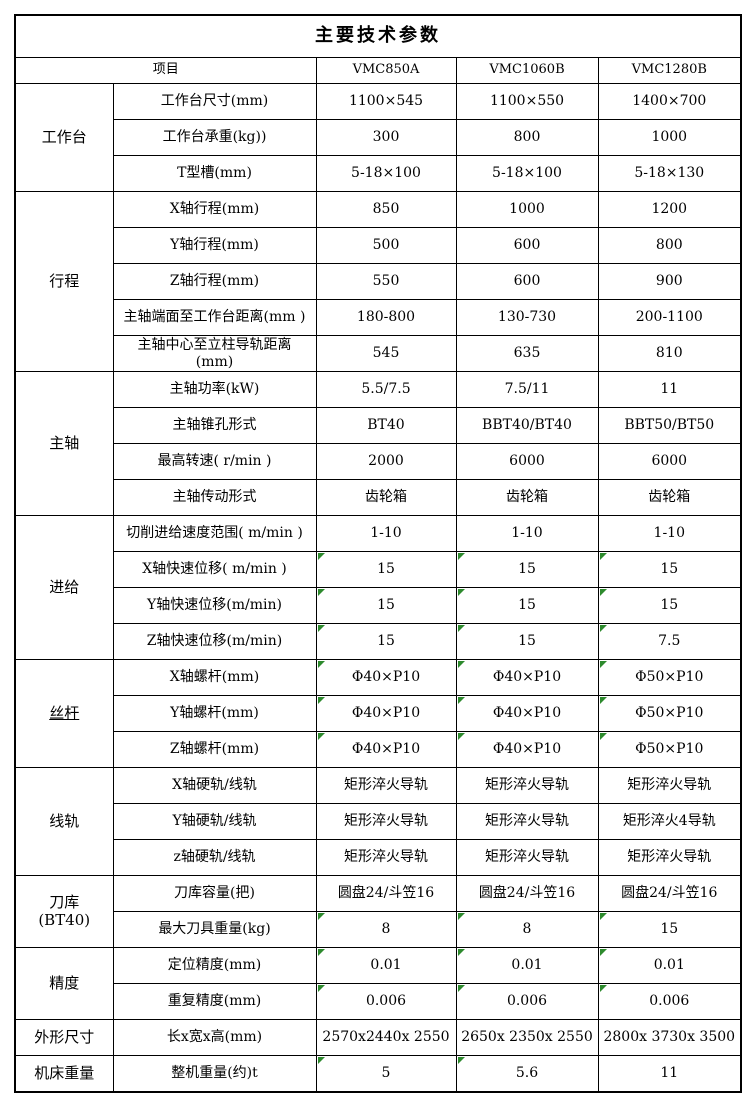 This screenshot has height=1120, width=754. What do you see at coordinates (214, 785) in the screenshot?
I see `param-label: X轴硬轨/线轨` at bounding box center [214, 785].